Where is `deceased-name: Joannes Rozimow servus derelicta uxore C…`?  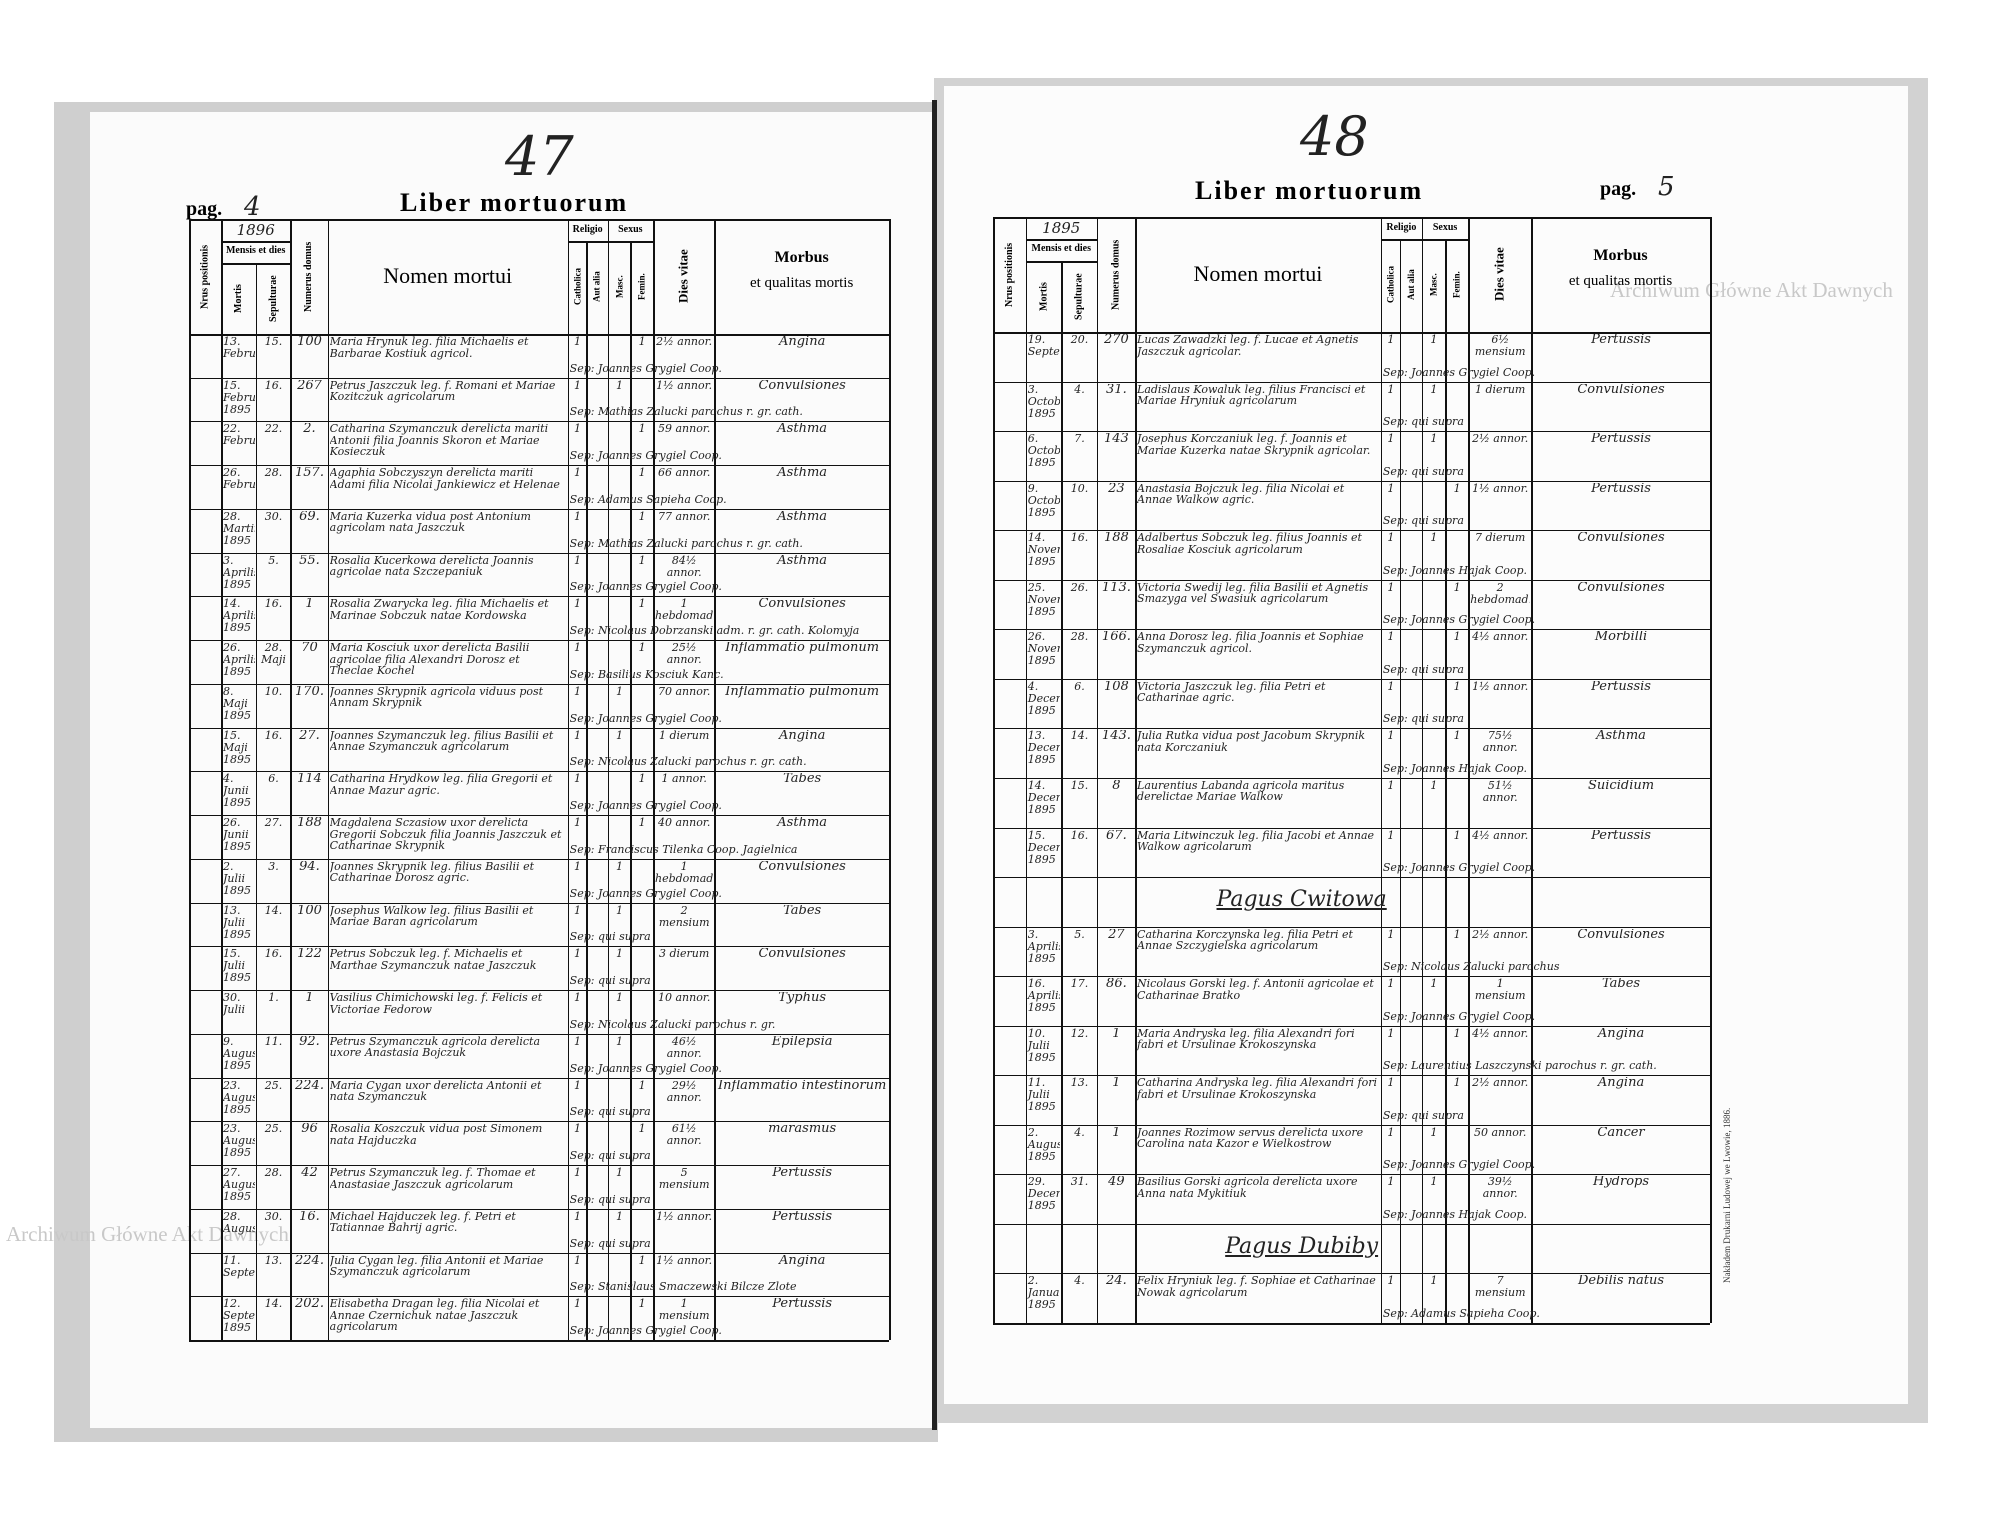
deceased-name: Joannes Rozimow servus derelicta uxore C… is located at coordinates (1250, 1138).